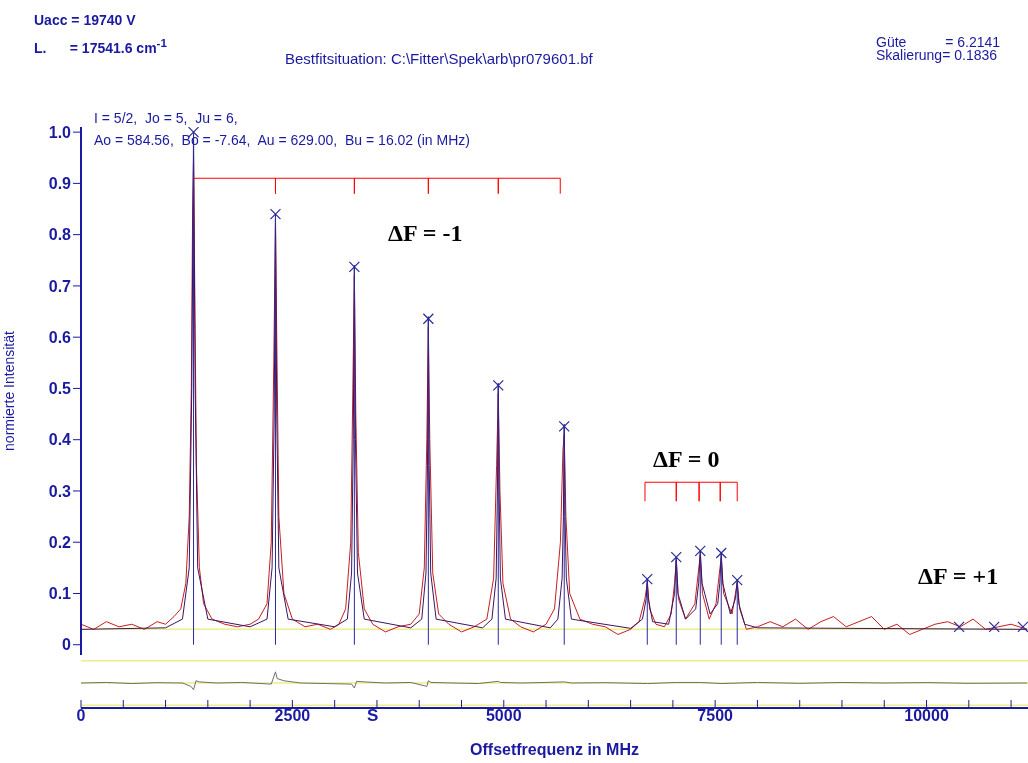  Describe the element at coordinates (926, 716) in the screenshot. I see `x-tick-label: 10000` at that location.